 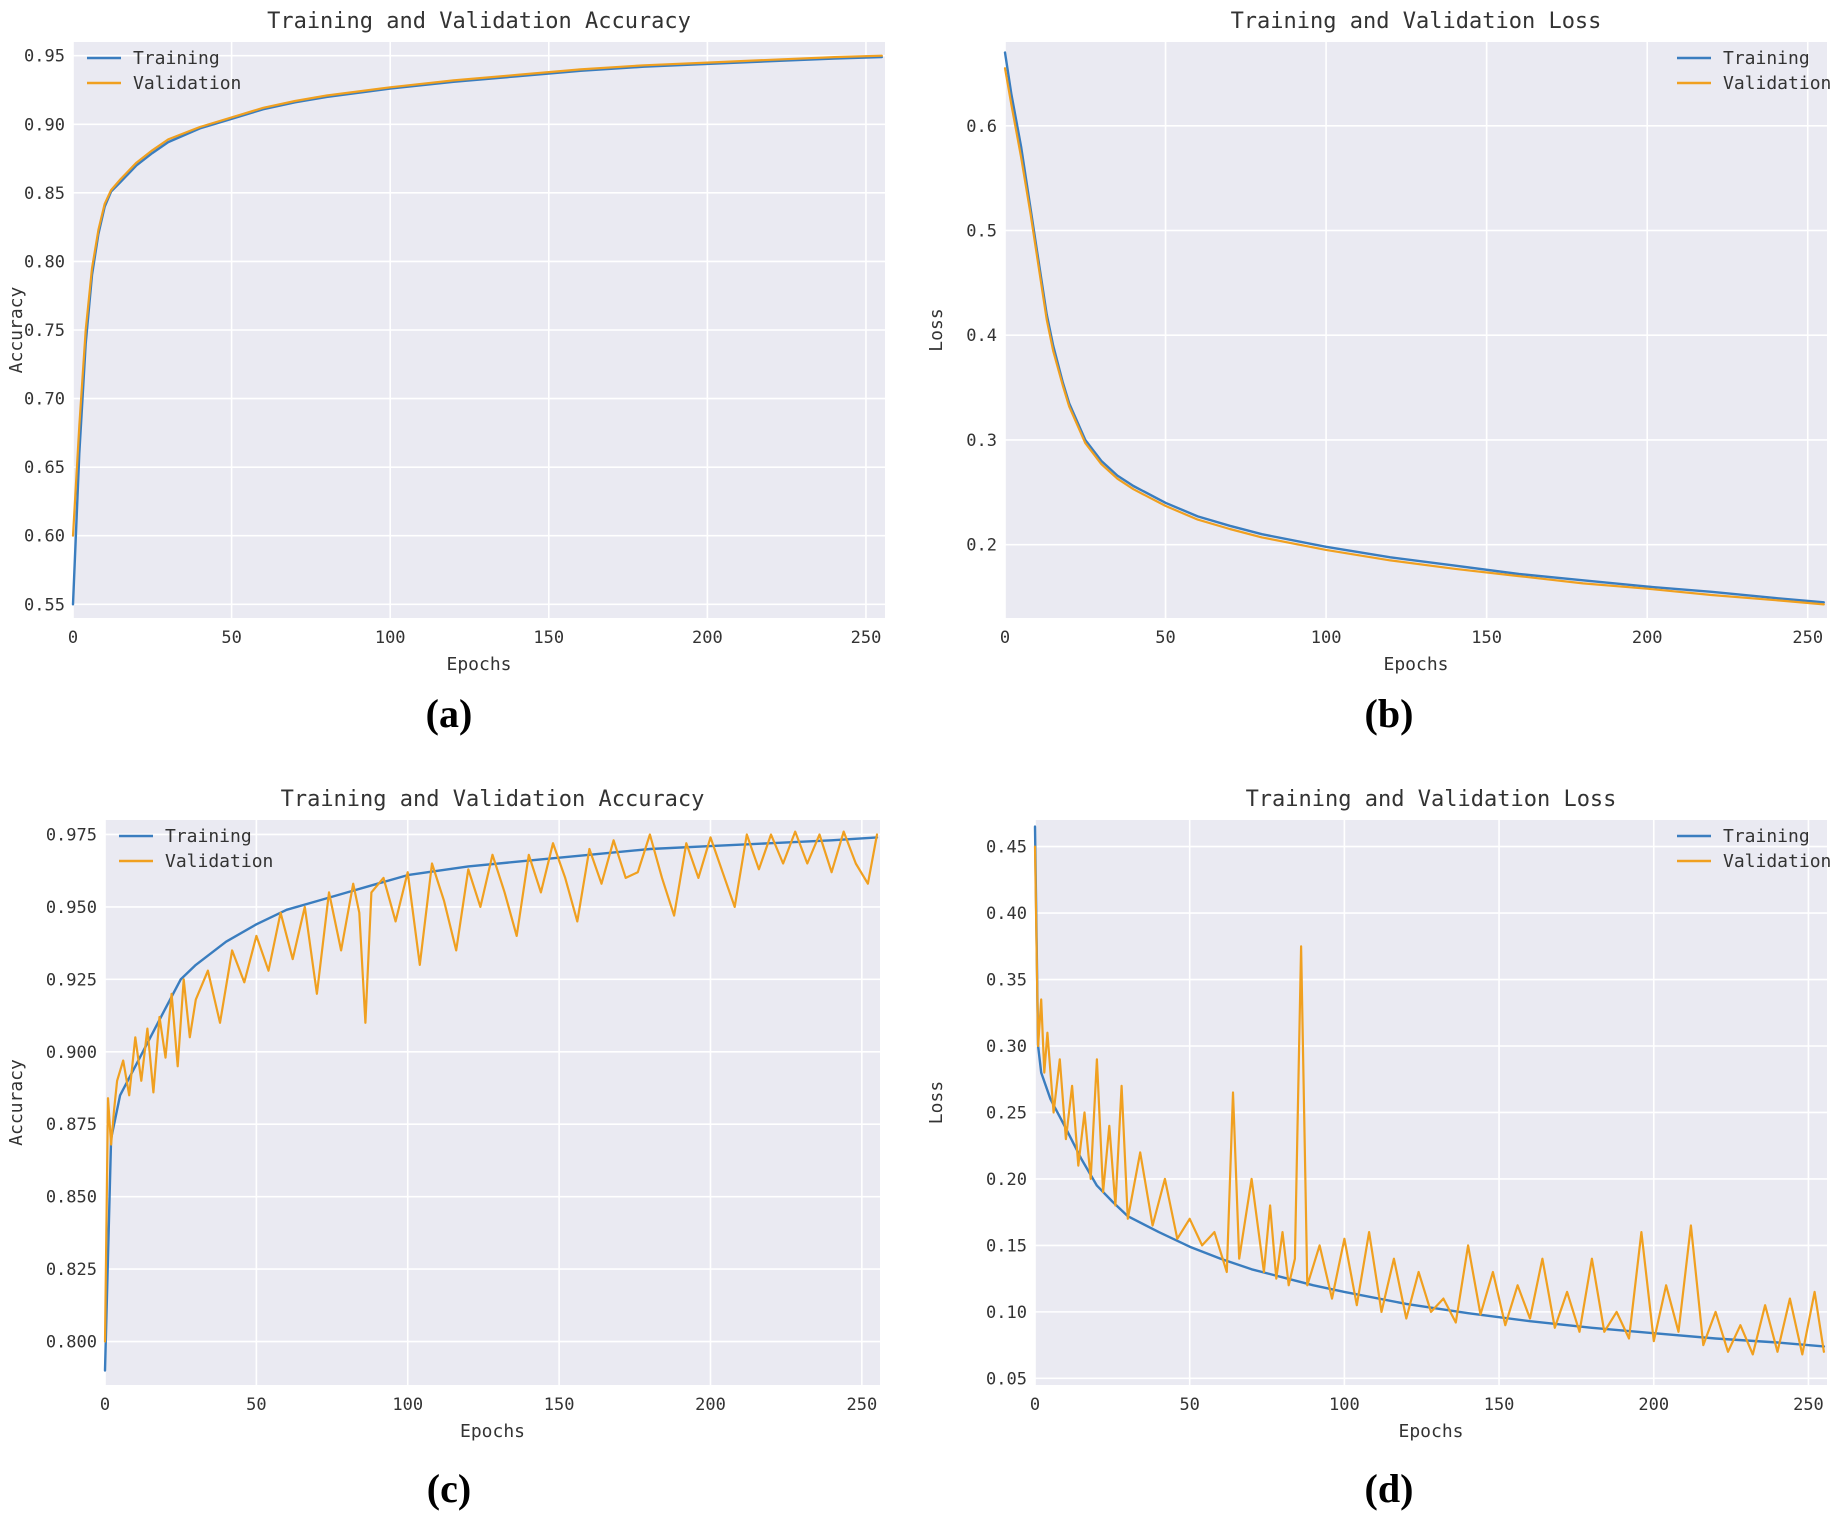 I want to click on y-tick-label: 0.875, so click(x=71, y=1125).